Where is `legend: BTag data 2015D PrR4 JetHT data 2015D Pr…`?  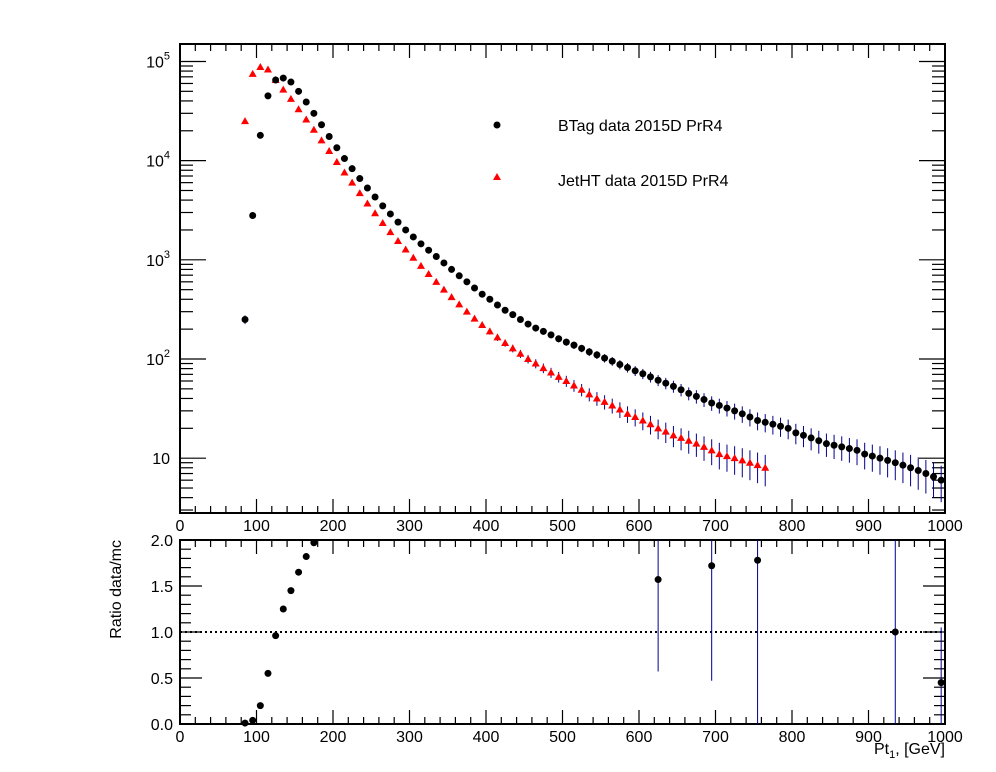 legend: BTag data 2015D PrR4 JetHT data 2015D Pr… is located at coordinates (611, 154).